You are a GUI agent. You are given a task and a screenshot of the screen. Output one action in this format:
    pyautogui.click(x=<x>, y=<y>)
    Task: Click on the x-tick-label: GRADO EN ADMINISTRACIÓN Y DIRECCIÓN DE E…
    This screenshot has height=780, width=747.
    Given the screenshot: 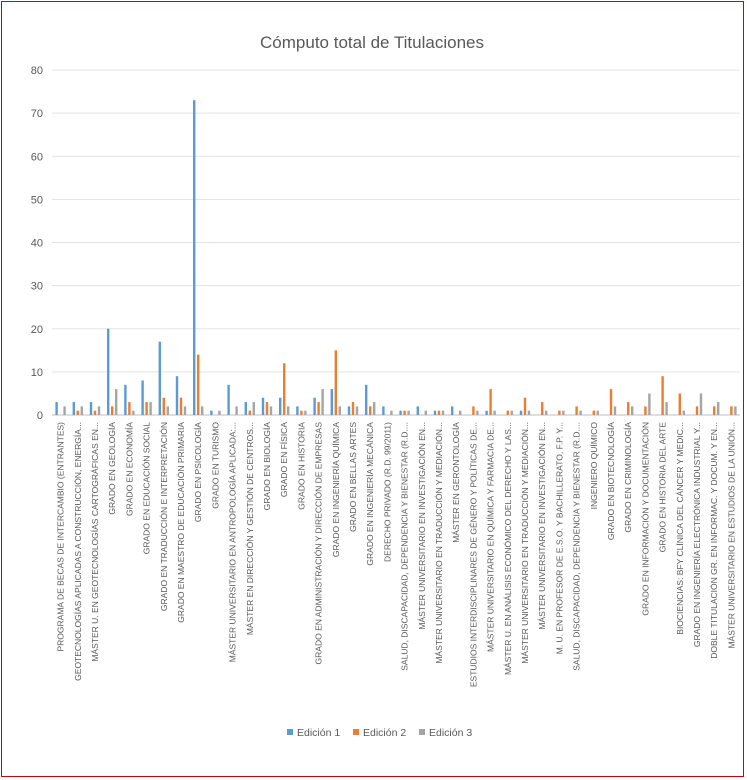 What is the action you would take?
    pyautogui.click(x=319, y=543)
    